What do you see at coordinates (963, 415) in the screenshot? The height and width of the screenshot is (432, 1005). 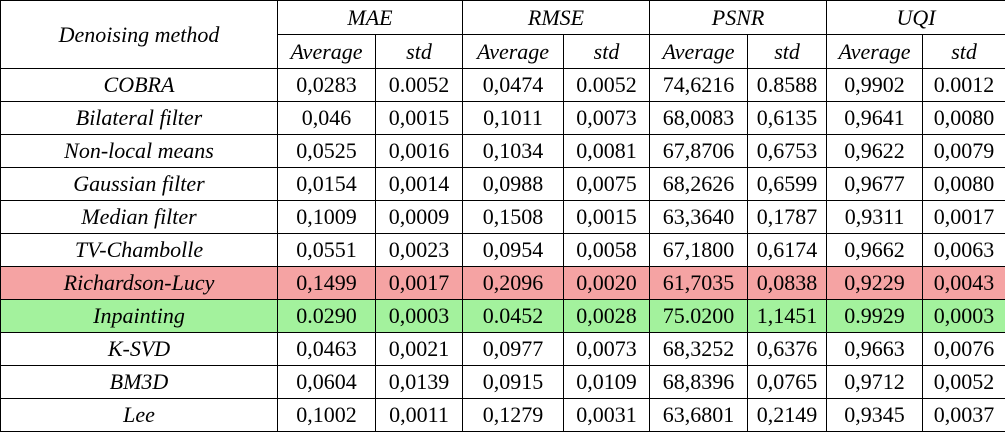 I see `cell-value: 0,0037` at bounding box center [963, 415].